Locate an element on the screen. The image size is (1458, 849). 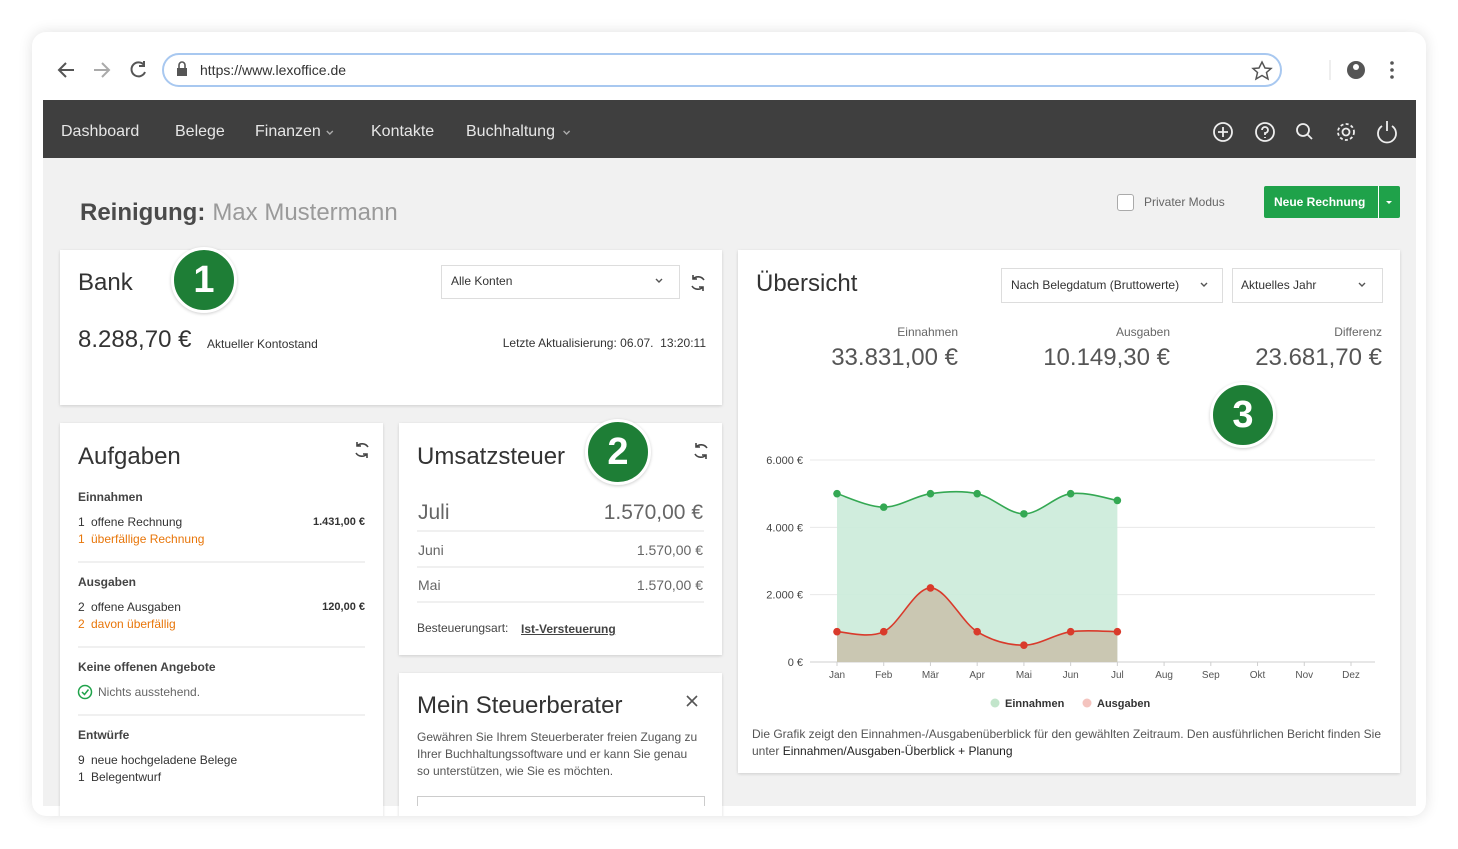
x-tick-label: Jan is located at coordinates (837, 675).